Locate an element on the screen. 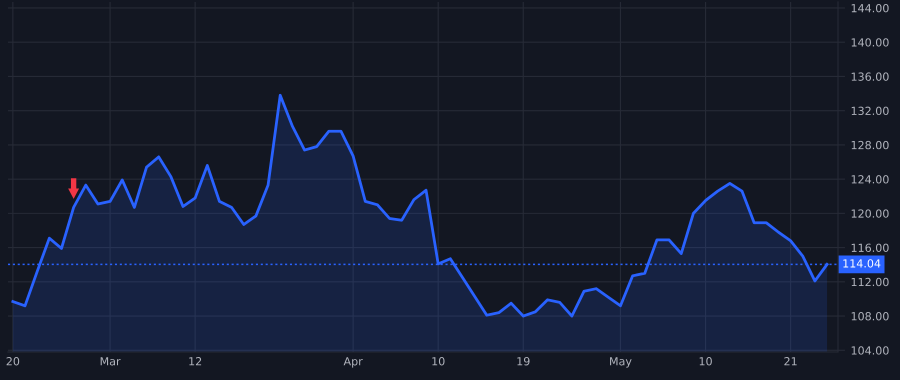 The width and height of the screenshot is (900, 380). ref-line-label: 114.04 is located at coordinates (861, 263).